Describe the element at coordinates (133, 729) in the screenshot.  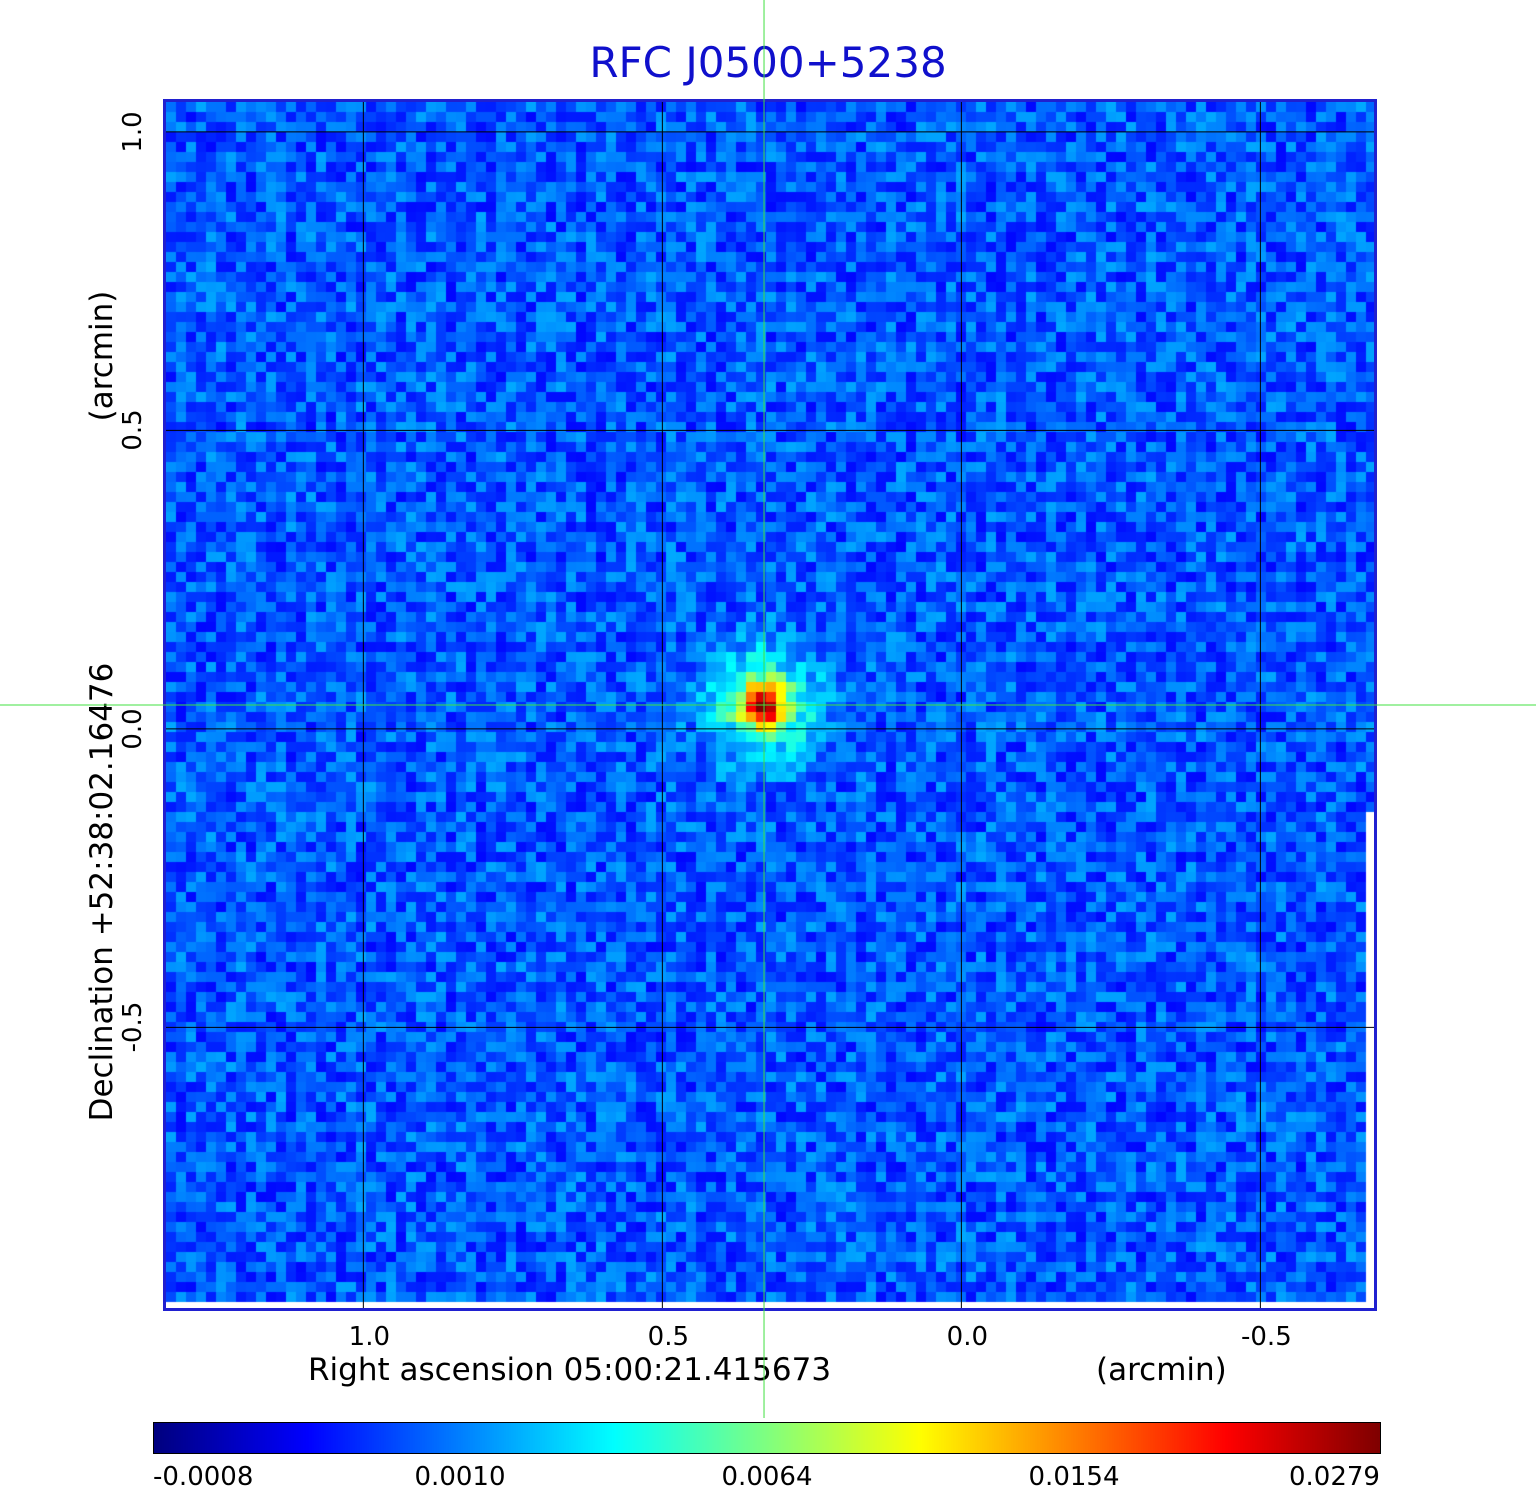
I see `y-tick-label: 0.0` at that location.